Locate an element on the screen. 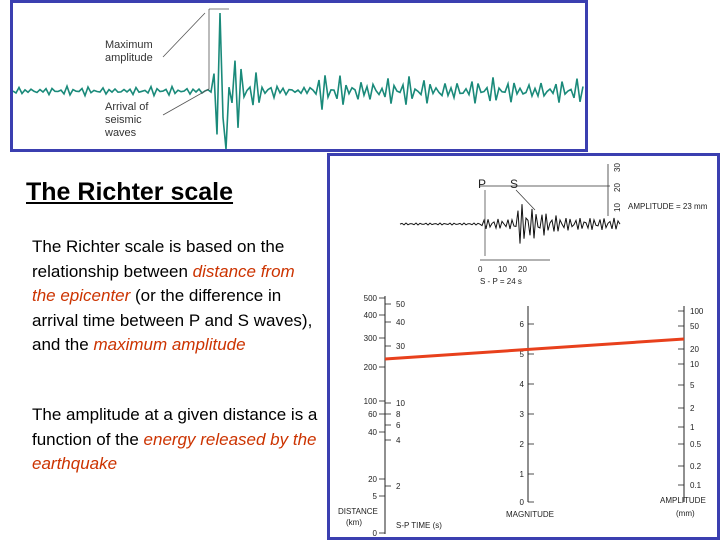 This screenshot has width=720, height=540. magnitude-4-label: 4 is located at coordinates (522, 384).